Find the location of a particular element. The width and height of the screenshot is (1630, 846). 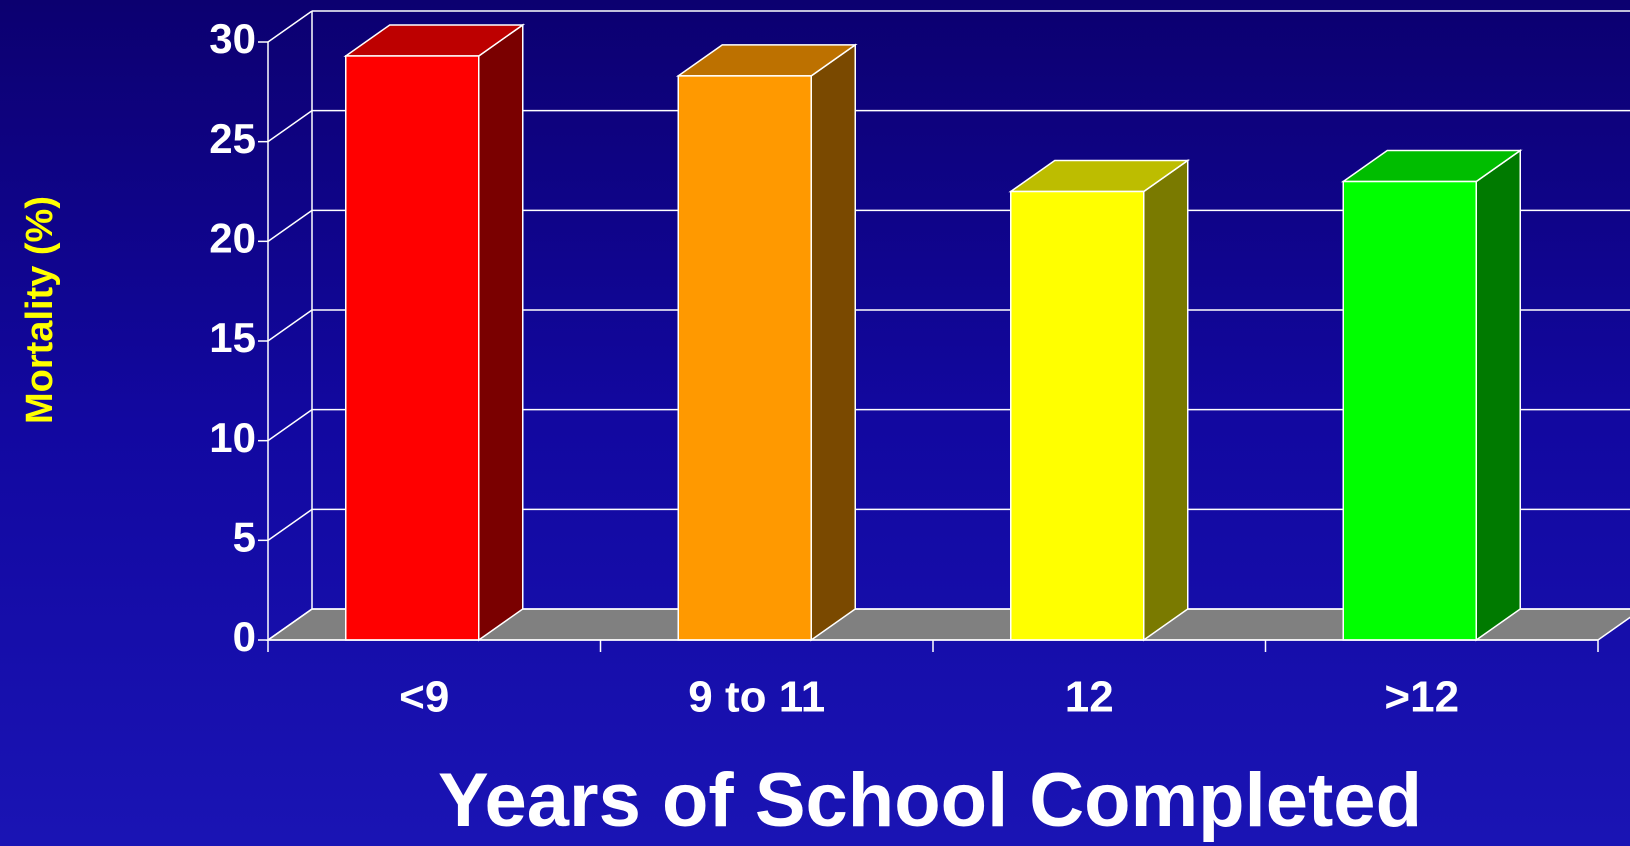

x-tick-label: <9 is located at coordinates (424, 697).